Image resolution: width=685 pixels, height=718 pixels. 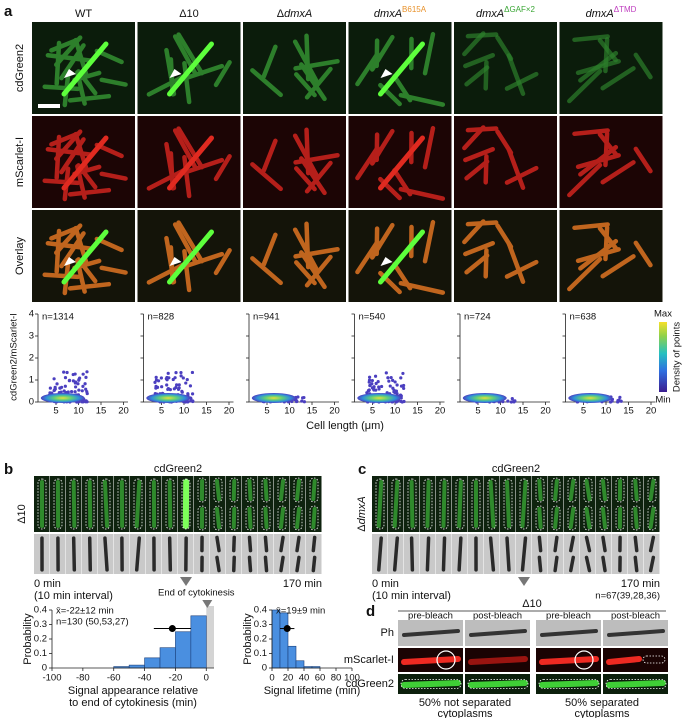 What do you see at coordinates (31, 380) in the screenshot?
I see `y-tick-label: 1` at bounding box center [31, 380].